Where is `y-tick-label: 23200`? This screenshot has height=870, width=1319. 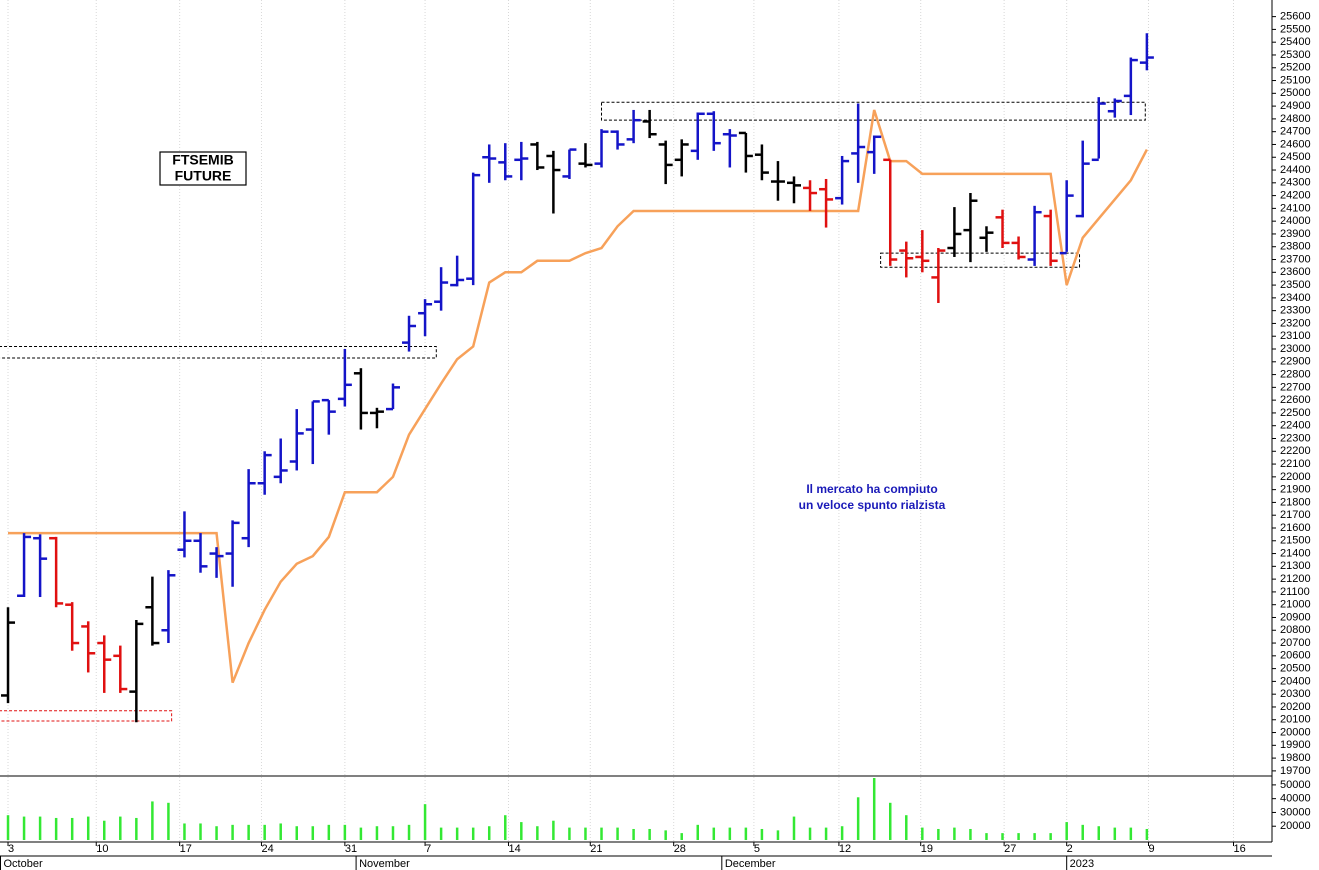
y-tick-label: 23200 is located at coordinates (1295, 323).